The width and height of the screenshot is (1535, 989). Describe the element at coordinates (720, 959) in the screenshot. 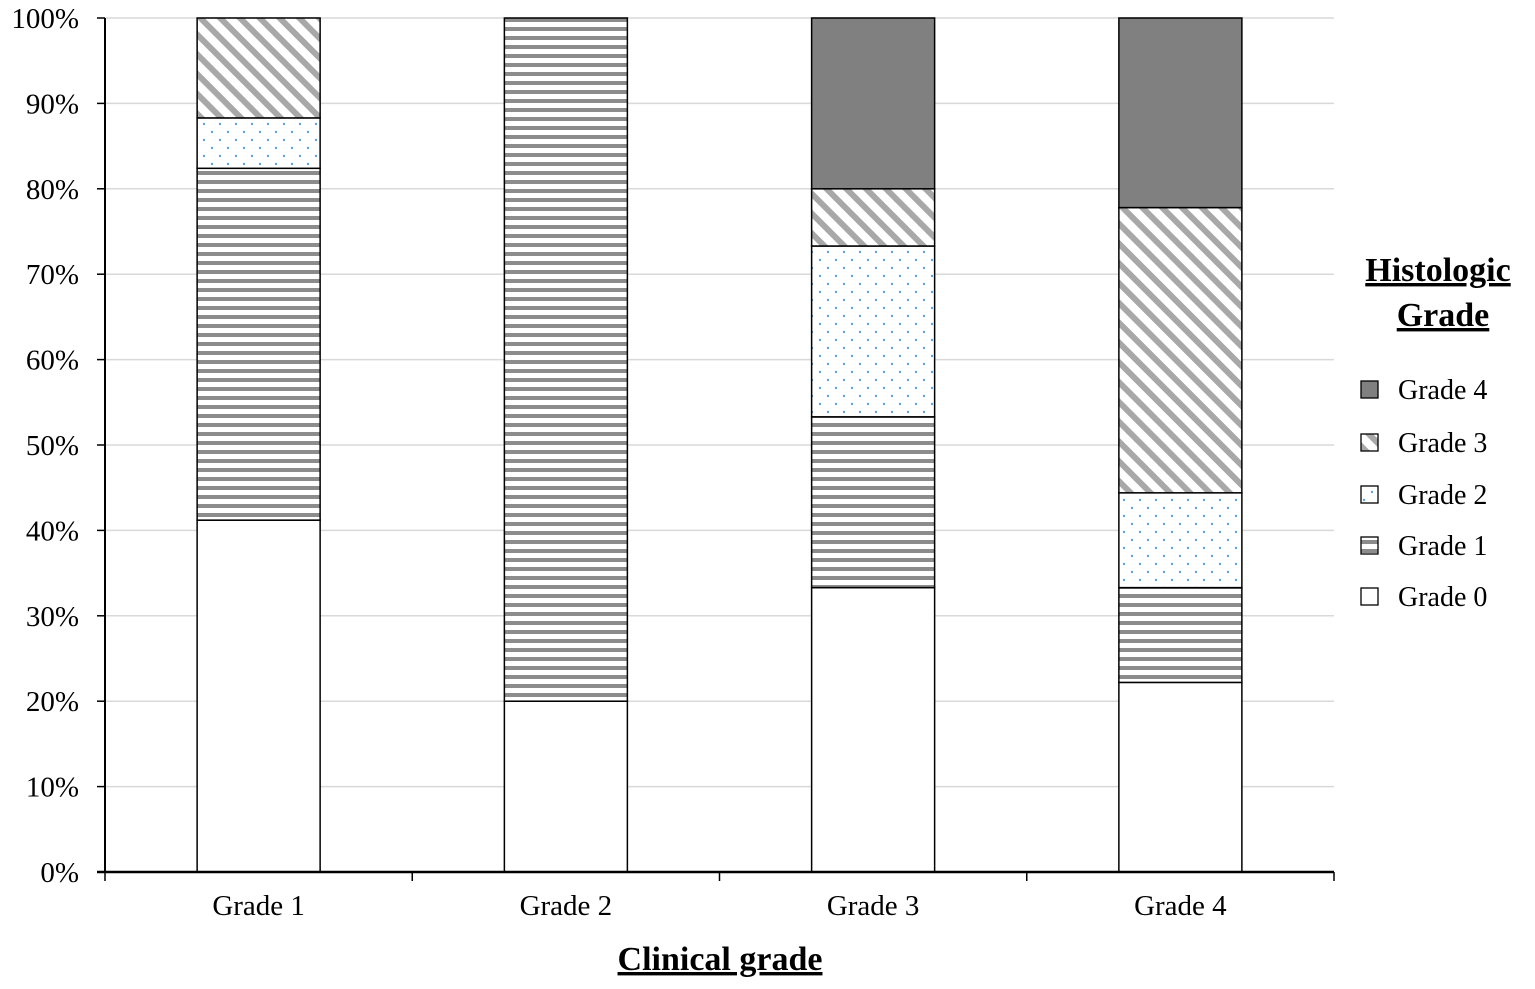

I see `x-axis-title: Clinical grade` at that location.